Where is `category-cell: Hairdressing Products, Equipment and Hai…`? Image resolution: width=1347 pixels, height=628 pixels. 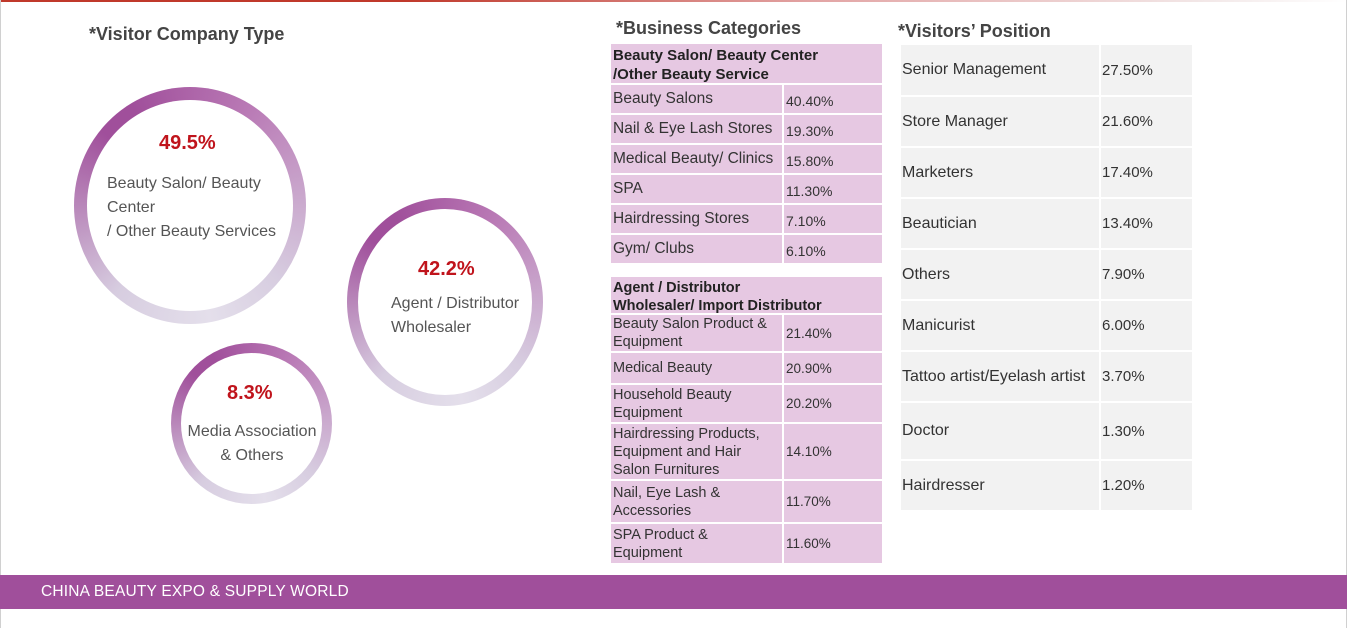 category-cell: Hairdressing Products, Equipment and Hai… is located at coordinates (697, 451).